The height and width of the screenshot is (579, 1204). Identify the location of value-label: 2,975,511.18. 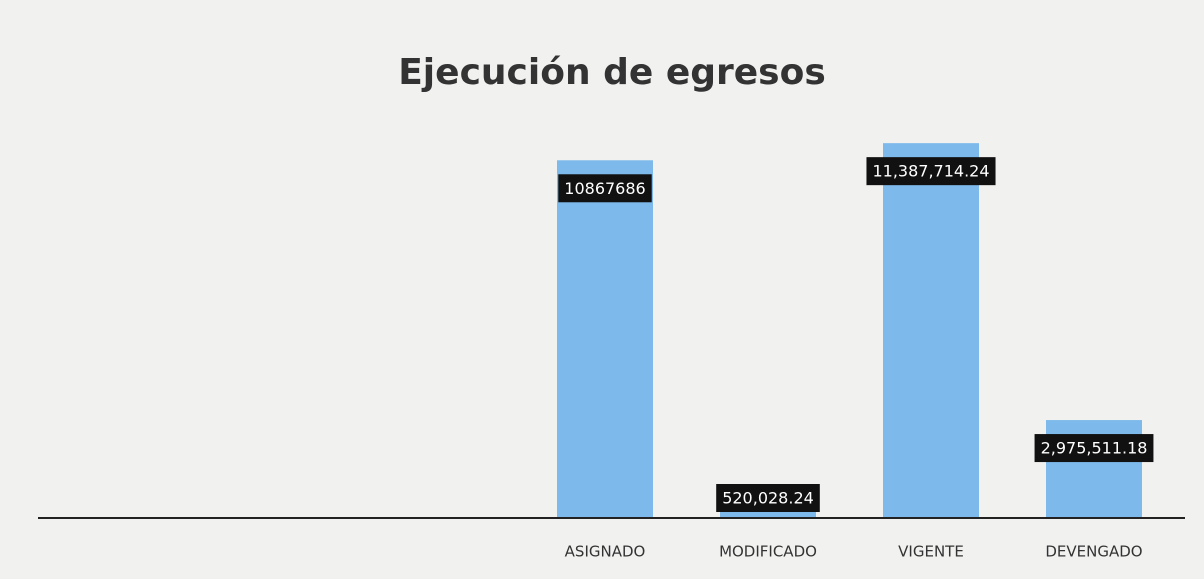
(1094, 448).